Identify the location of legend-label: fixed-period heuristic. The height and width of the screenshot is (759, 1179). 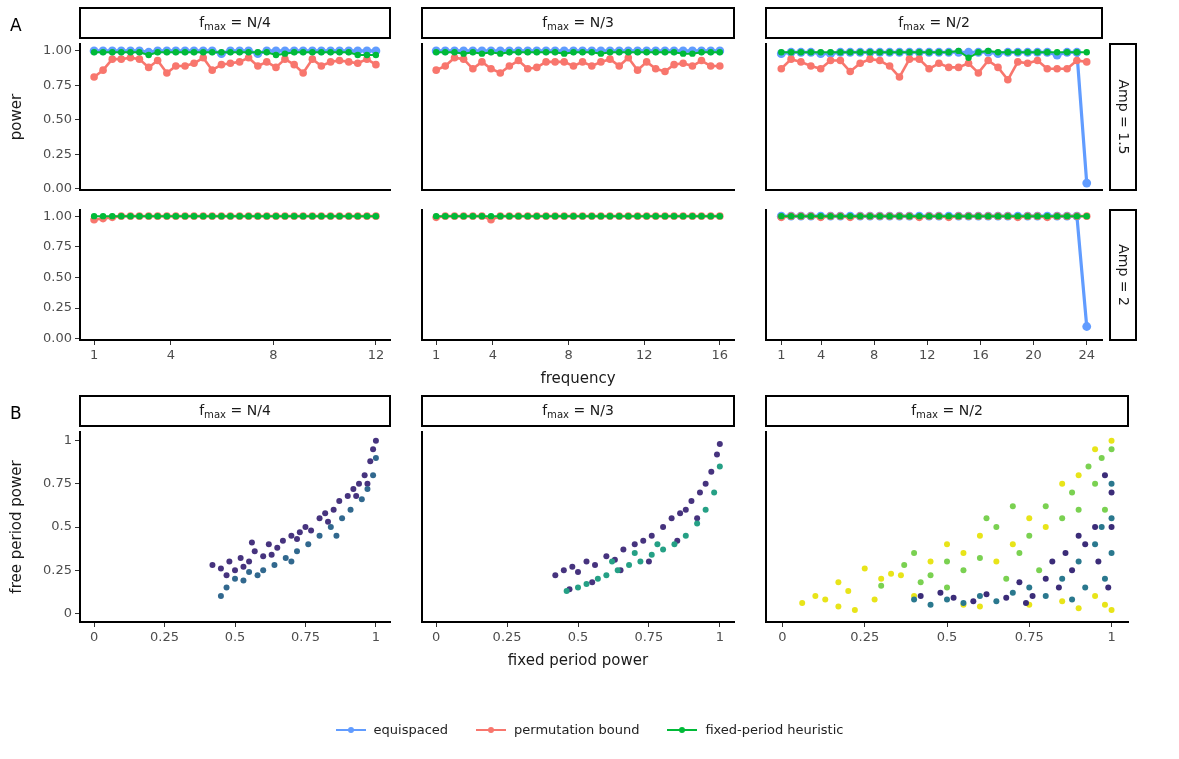
(774, 729).